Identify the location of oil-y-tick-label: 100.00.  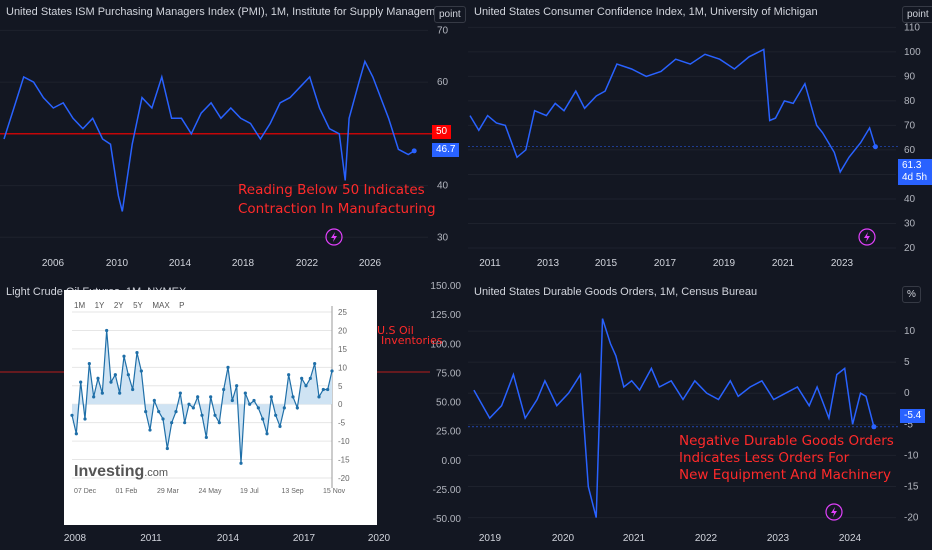
(445, 344).